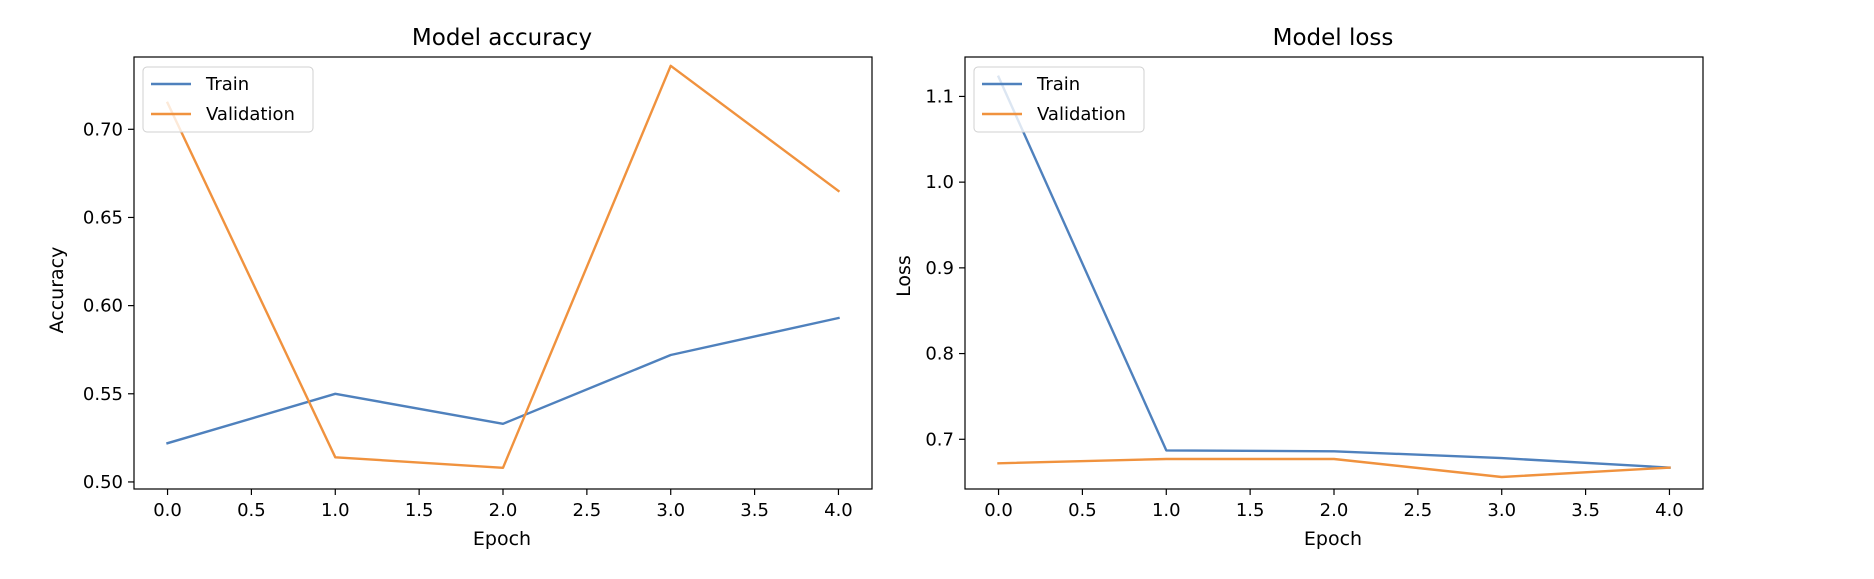 This screenshot has width=1874, height=579. What do you see at coordinates (1334, 468) in the screenshot?
I see `series-line-validation` at bounding box center [1334, 468].